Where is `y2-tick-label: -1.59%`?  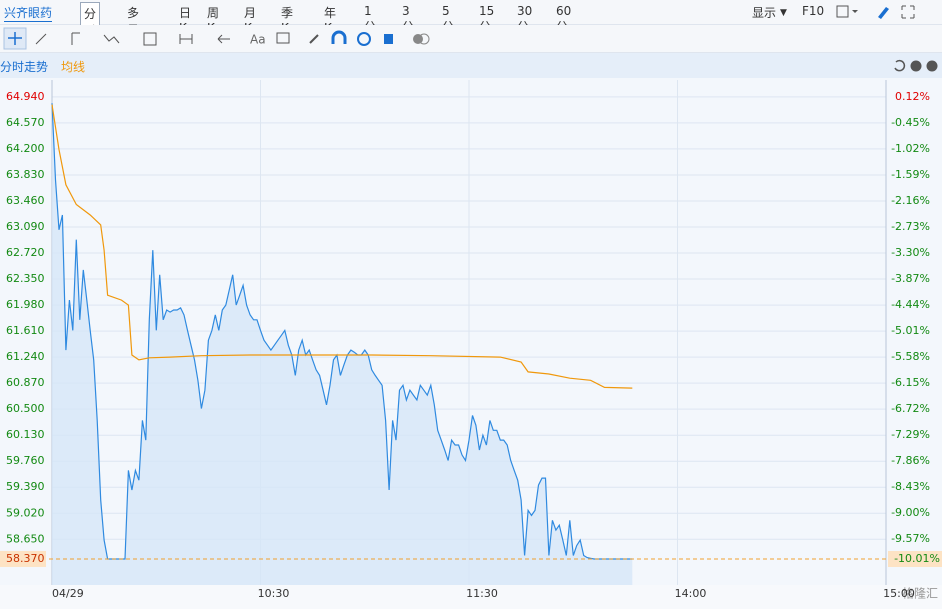 y2-tick-label: -1.59% is located at coordinates (910, 174).